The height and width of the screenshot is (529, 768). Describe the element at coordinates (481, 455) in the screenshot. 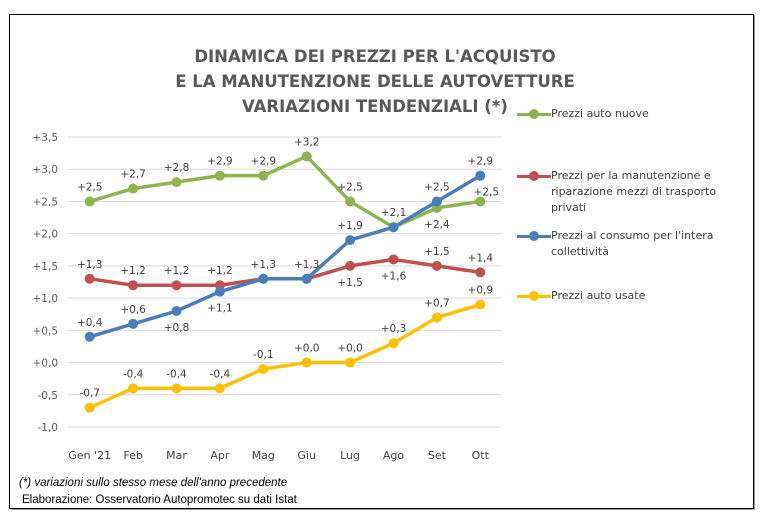

I see `x-tick-label: Ott` at that location.